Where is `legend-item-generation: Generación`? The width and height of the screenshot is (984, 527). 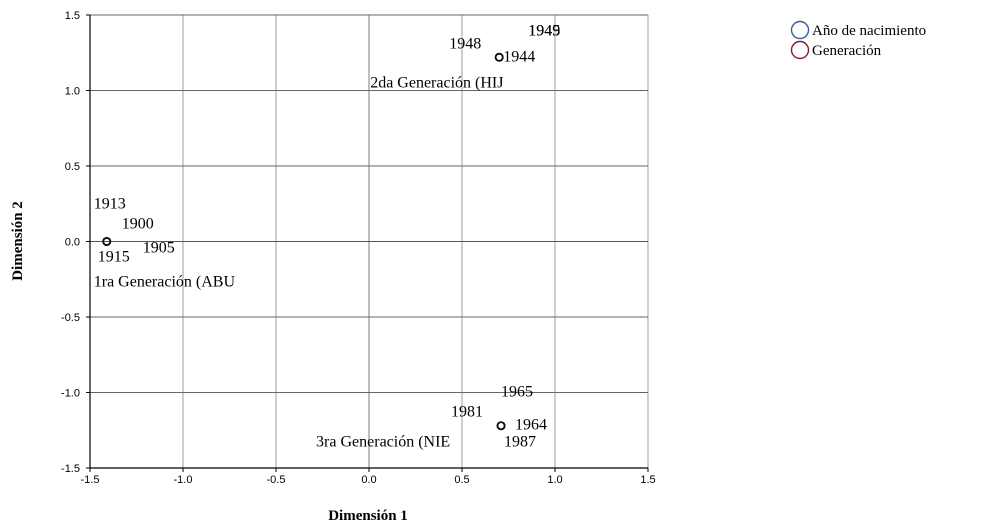
legend-item-generation: Generación is located at coordinates (836, 50).